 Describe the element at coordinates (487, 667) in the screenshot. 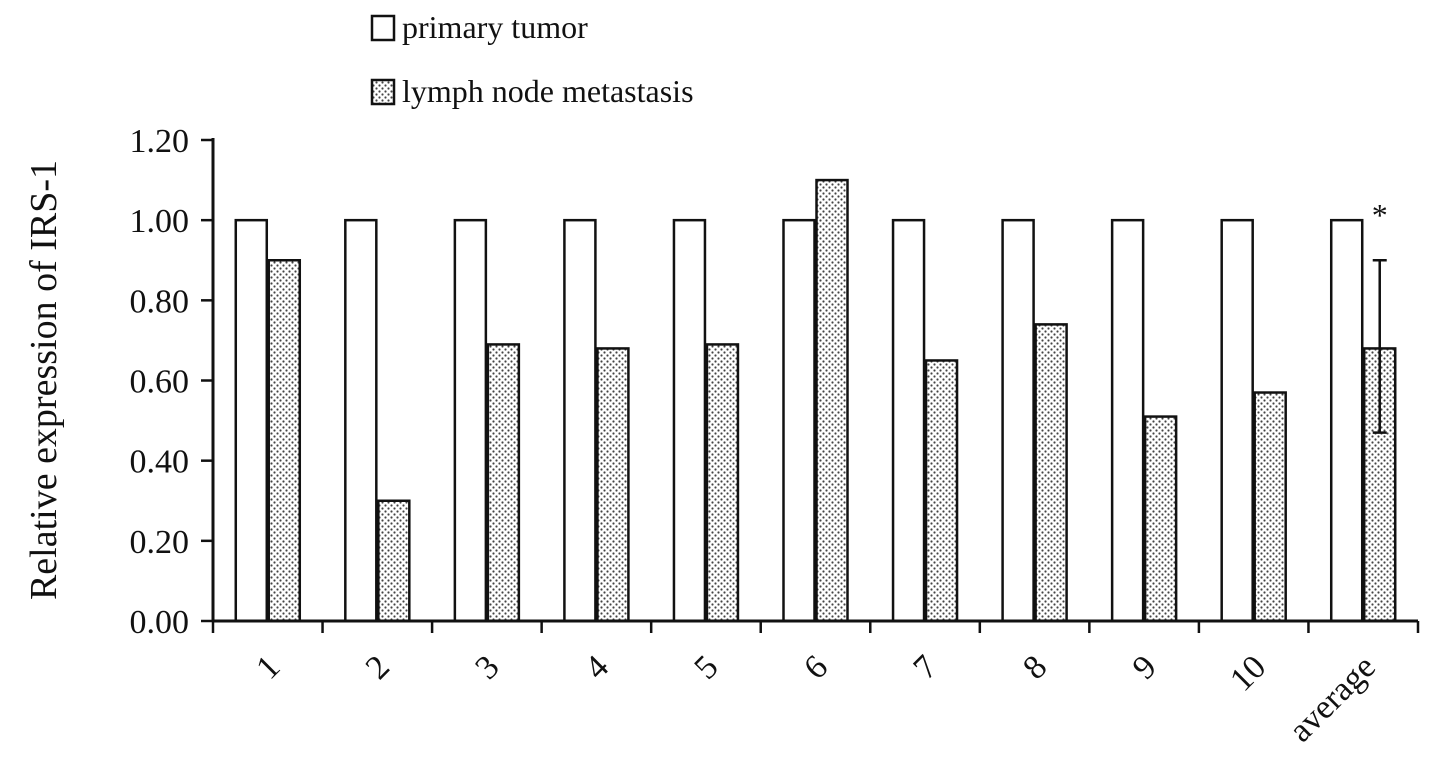

I see `x-tick-label: 3` at that location.